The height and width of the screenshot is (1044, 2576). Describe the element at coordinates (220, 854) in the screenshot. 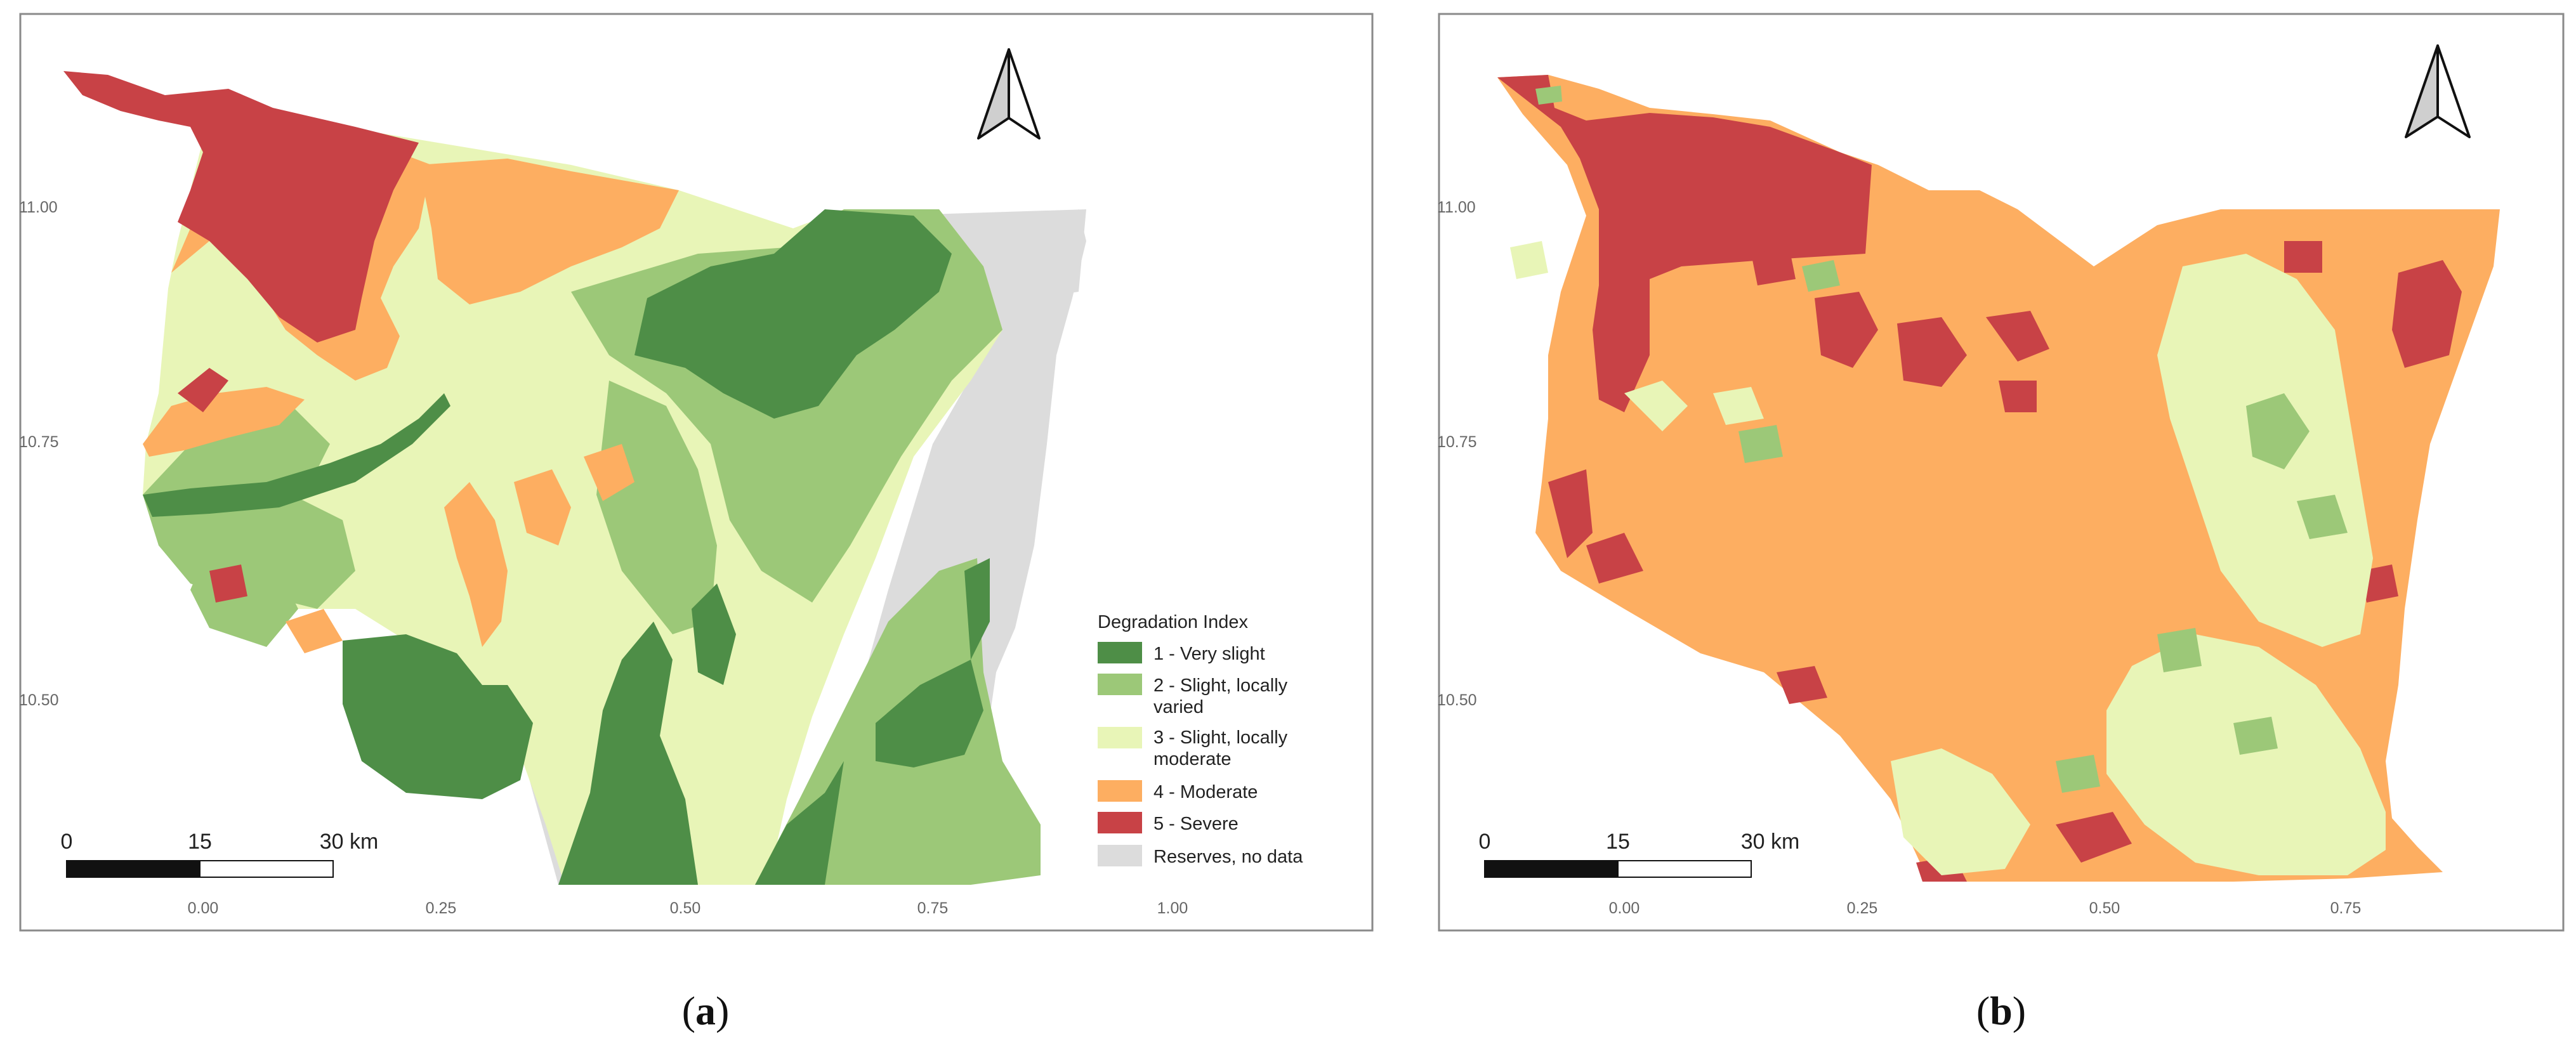

I see `scale-bar-a: 0 15 30 km` at that location.